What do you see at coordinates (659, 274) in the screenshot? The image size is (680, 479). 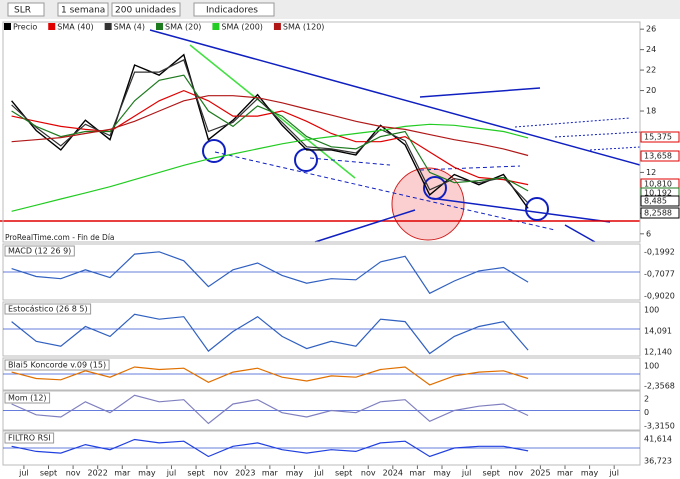 I see `axis-label: -0,7077` at bounding box center [659, 274].